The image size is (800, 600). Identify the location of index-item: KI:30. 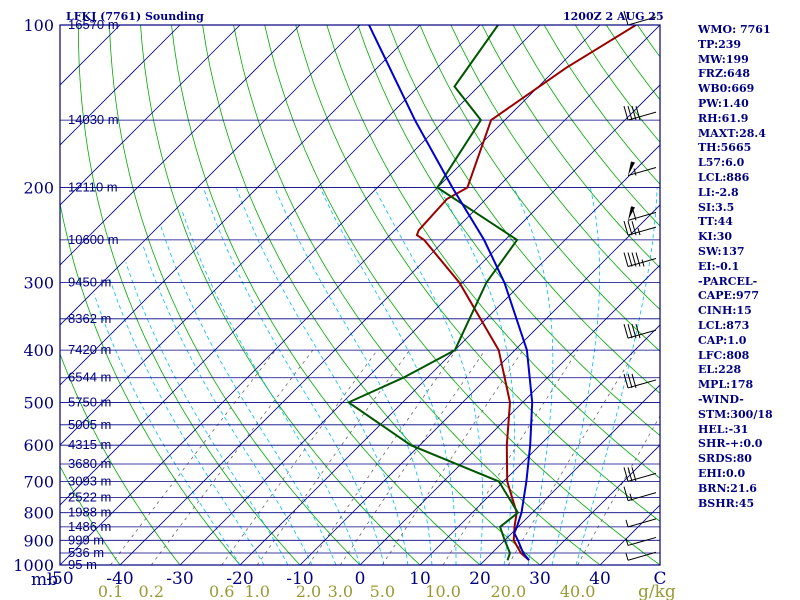
(715, 237).